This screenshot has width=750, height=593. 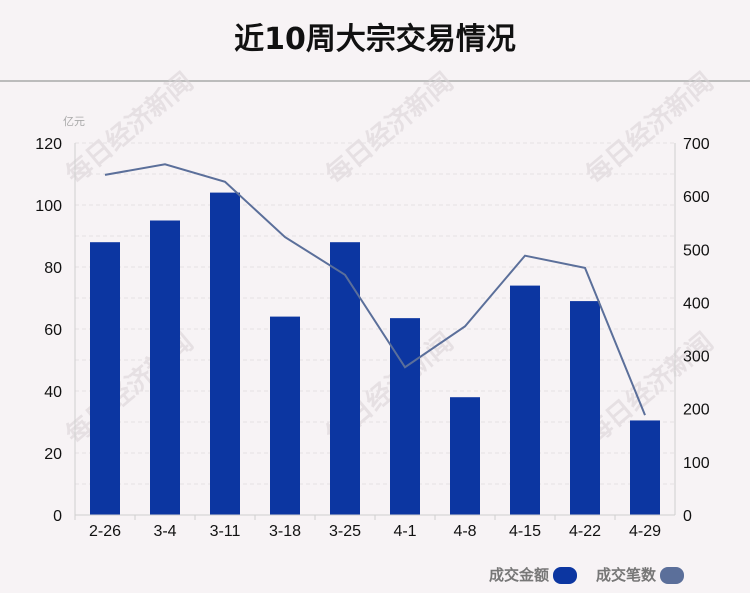 I want to click on x-tick-label: 4-1, so click(x=404, y=531).